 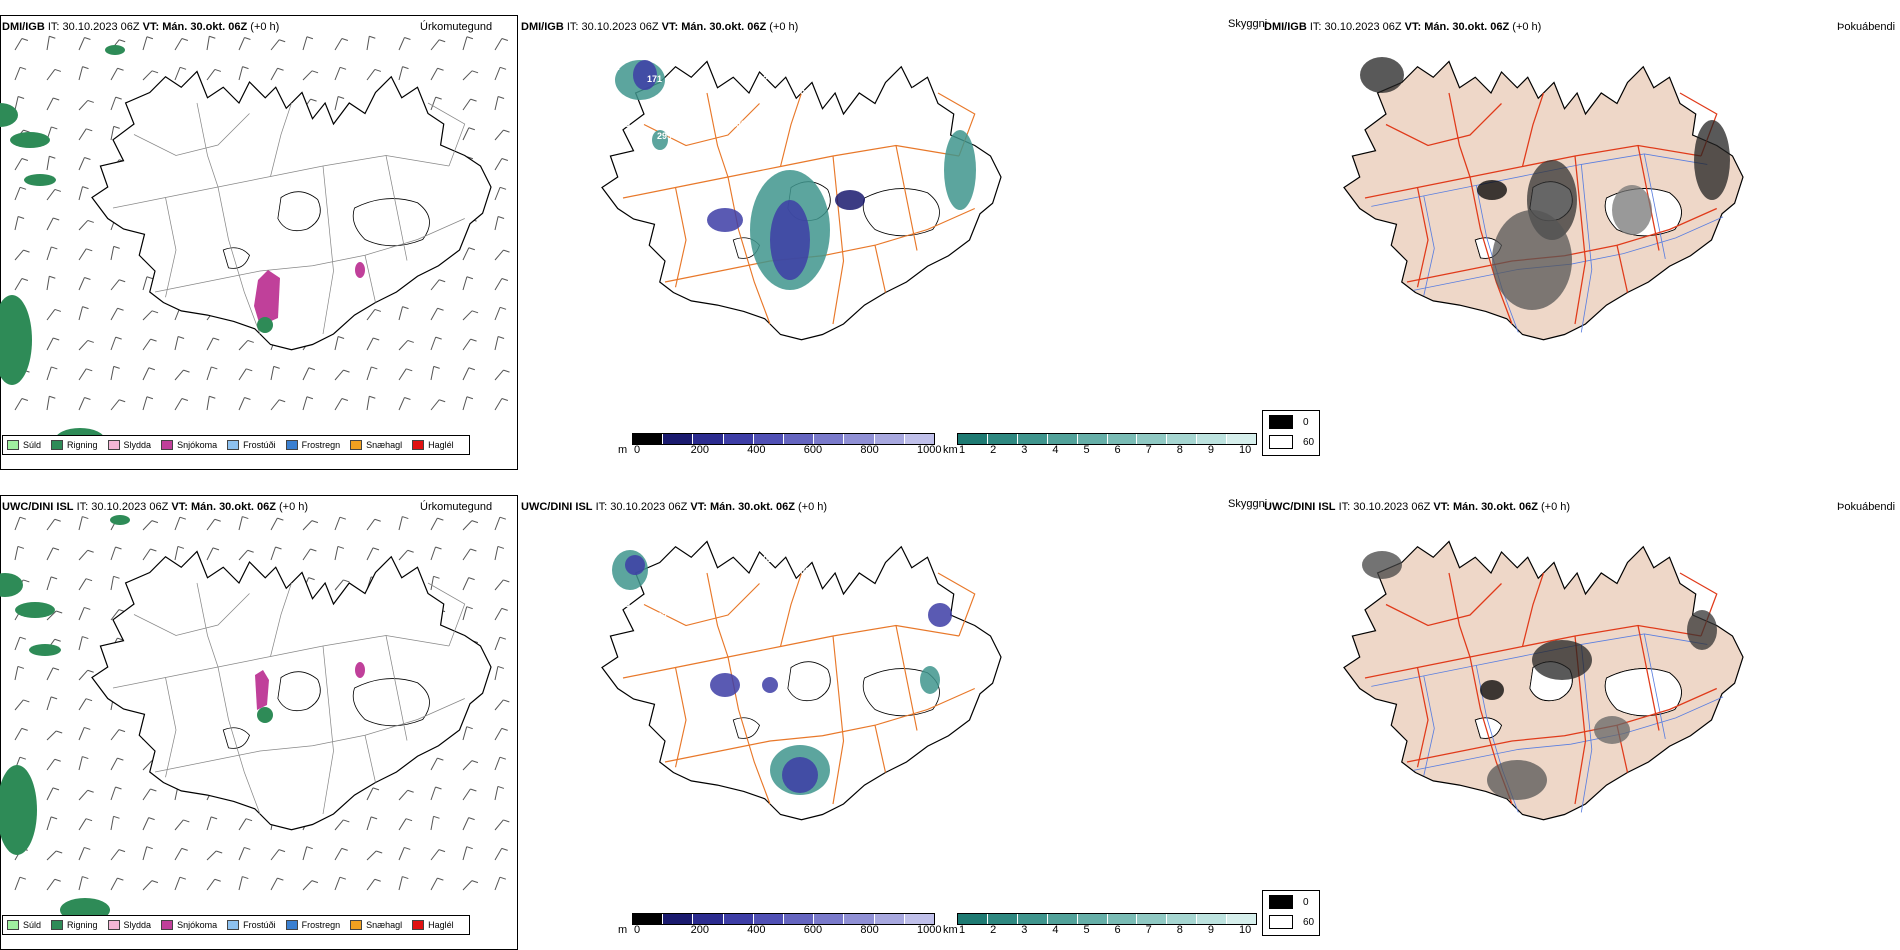 I want to click on legend-item: Frostregn, so click(x=312, y=925).